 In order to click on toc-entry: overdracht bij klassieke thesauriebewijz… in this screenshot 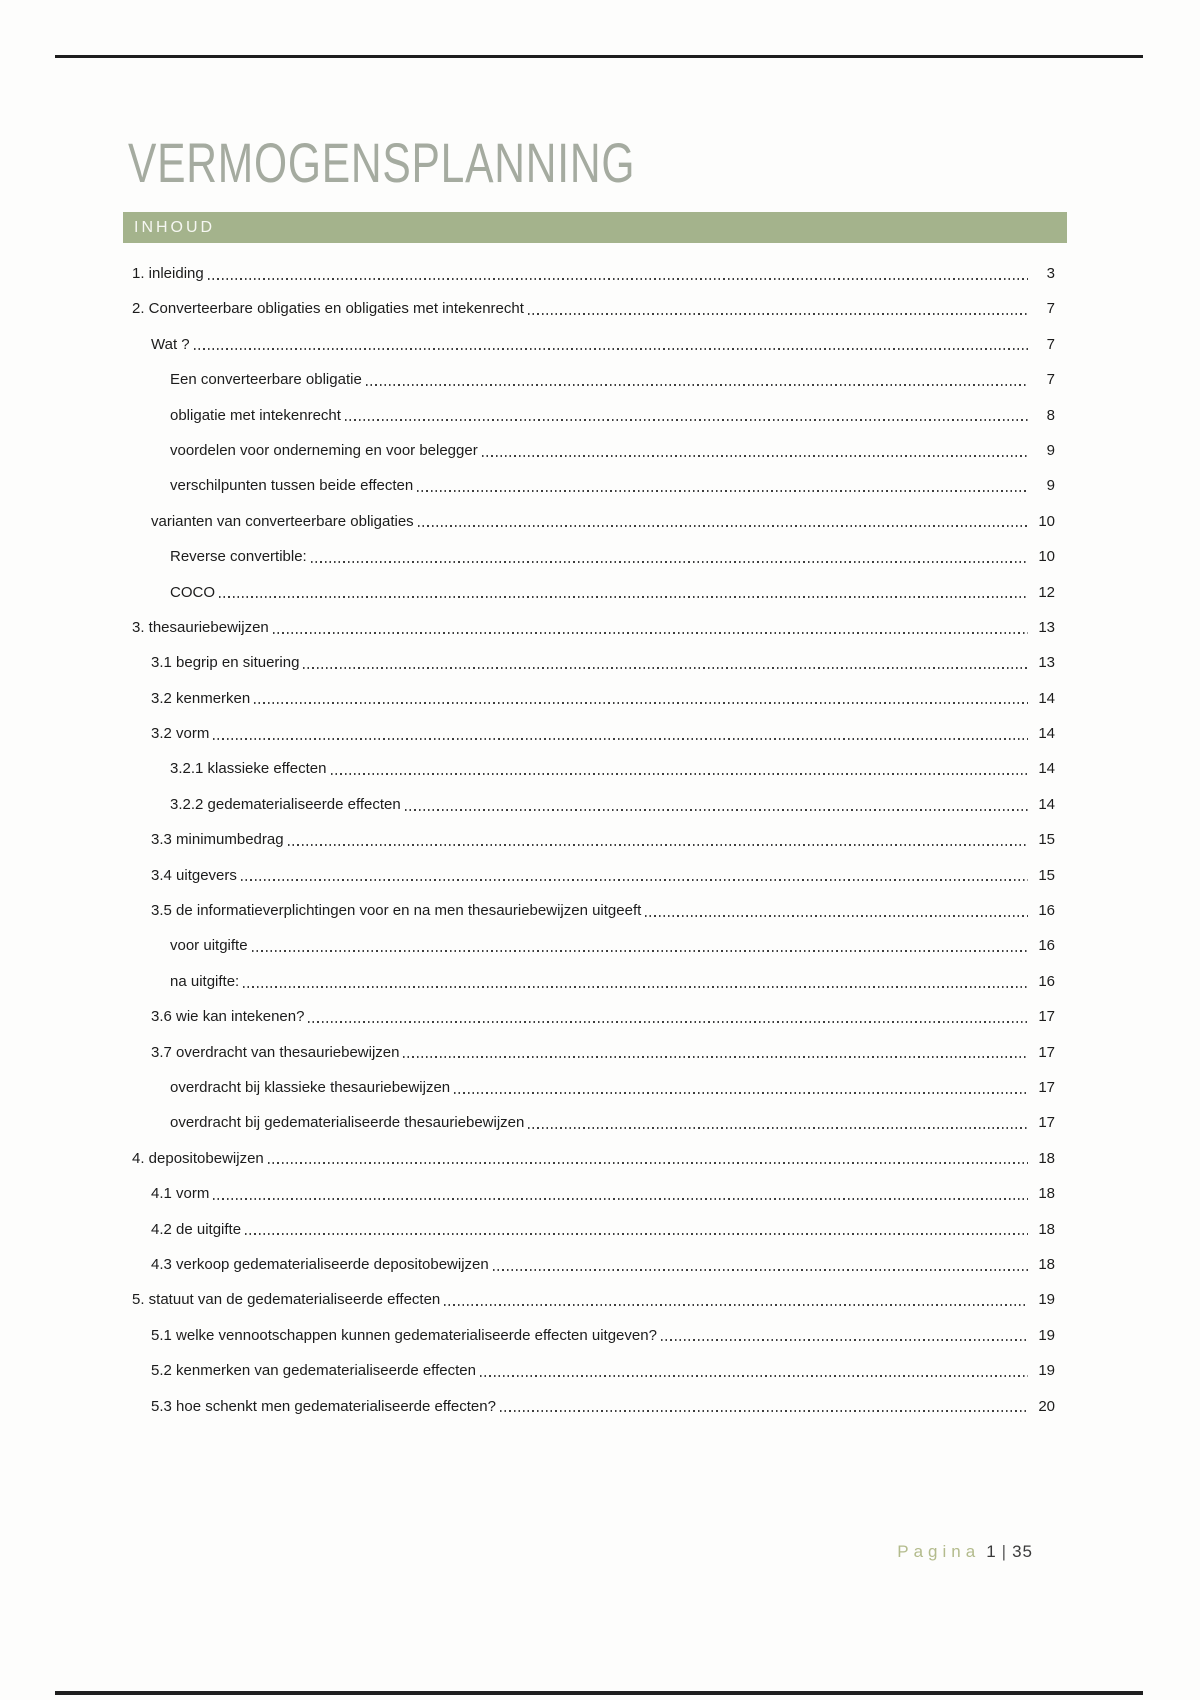, I will do `click(595, 1087)`.